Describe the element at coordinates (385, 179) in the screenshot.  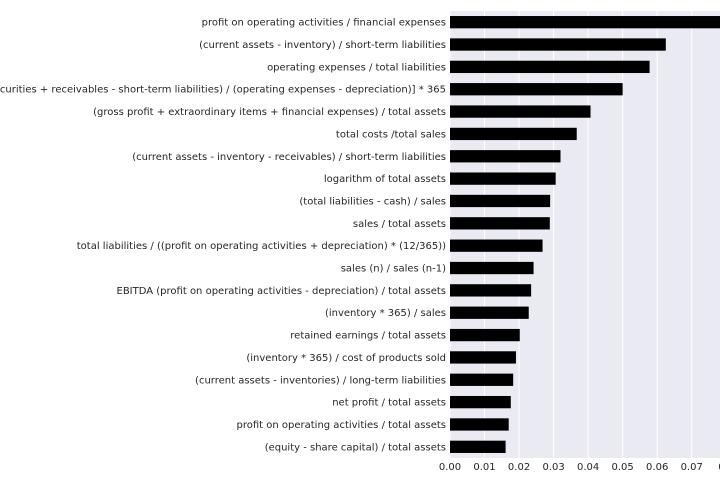
I see `category-label: logarithm of total assets` at that location.